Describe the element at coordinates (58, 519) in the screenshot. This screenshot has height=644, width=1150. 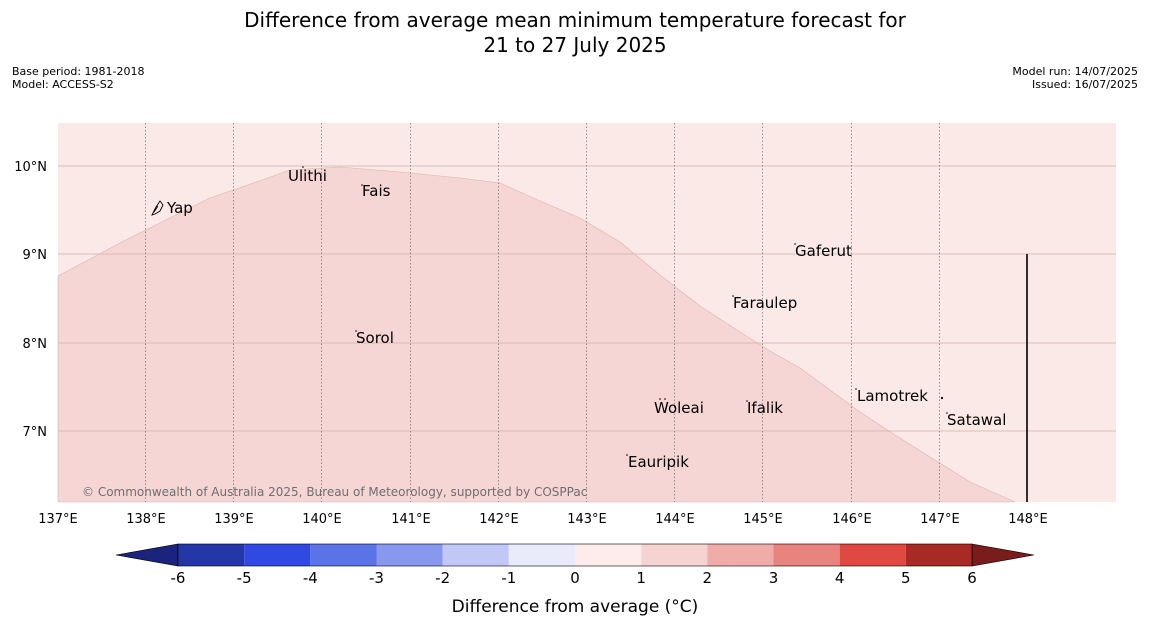
I see `lon-label-137e: 137°E` at that location.